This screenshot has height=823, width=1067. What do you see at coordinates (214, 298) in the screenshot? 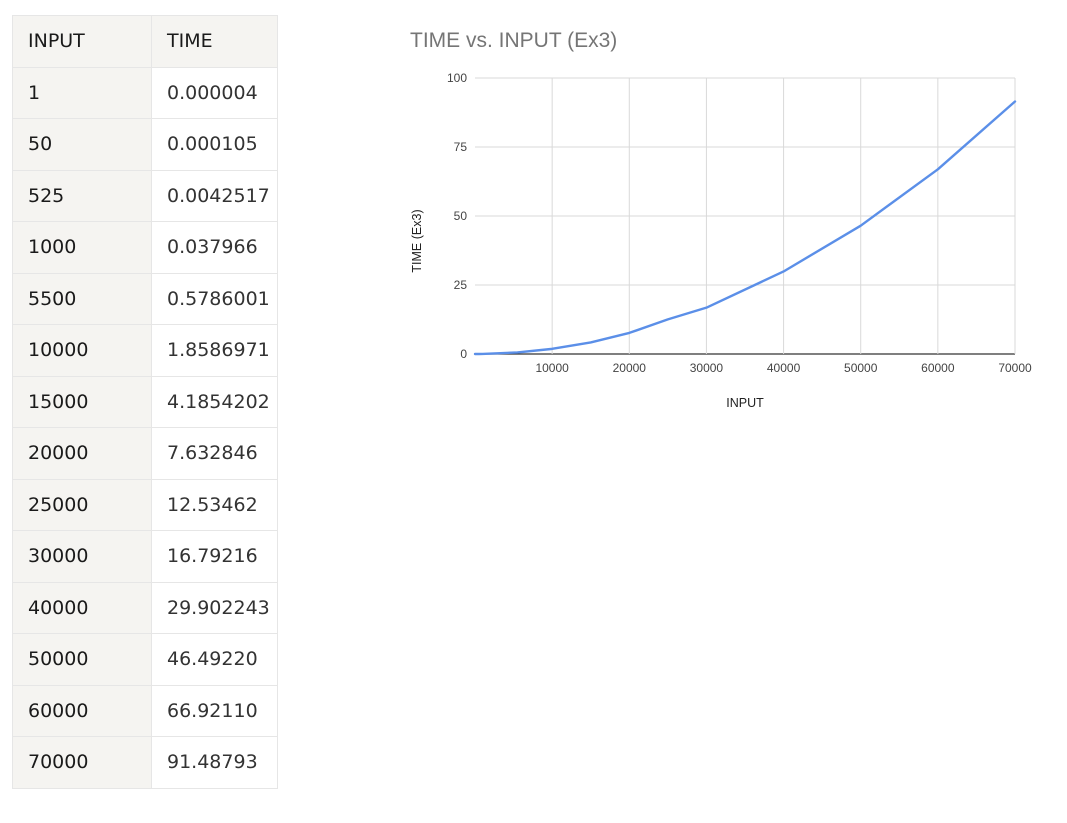
I see `cell-time: 0.5786001` at bounding box center [214, 298].